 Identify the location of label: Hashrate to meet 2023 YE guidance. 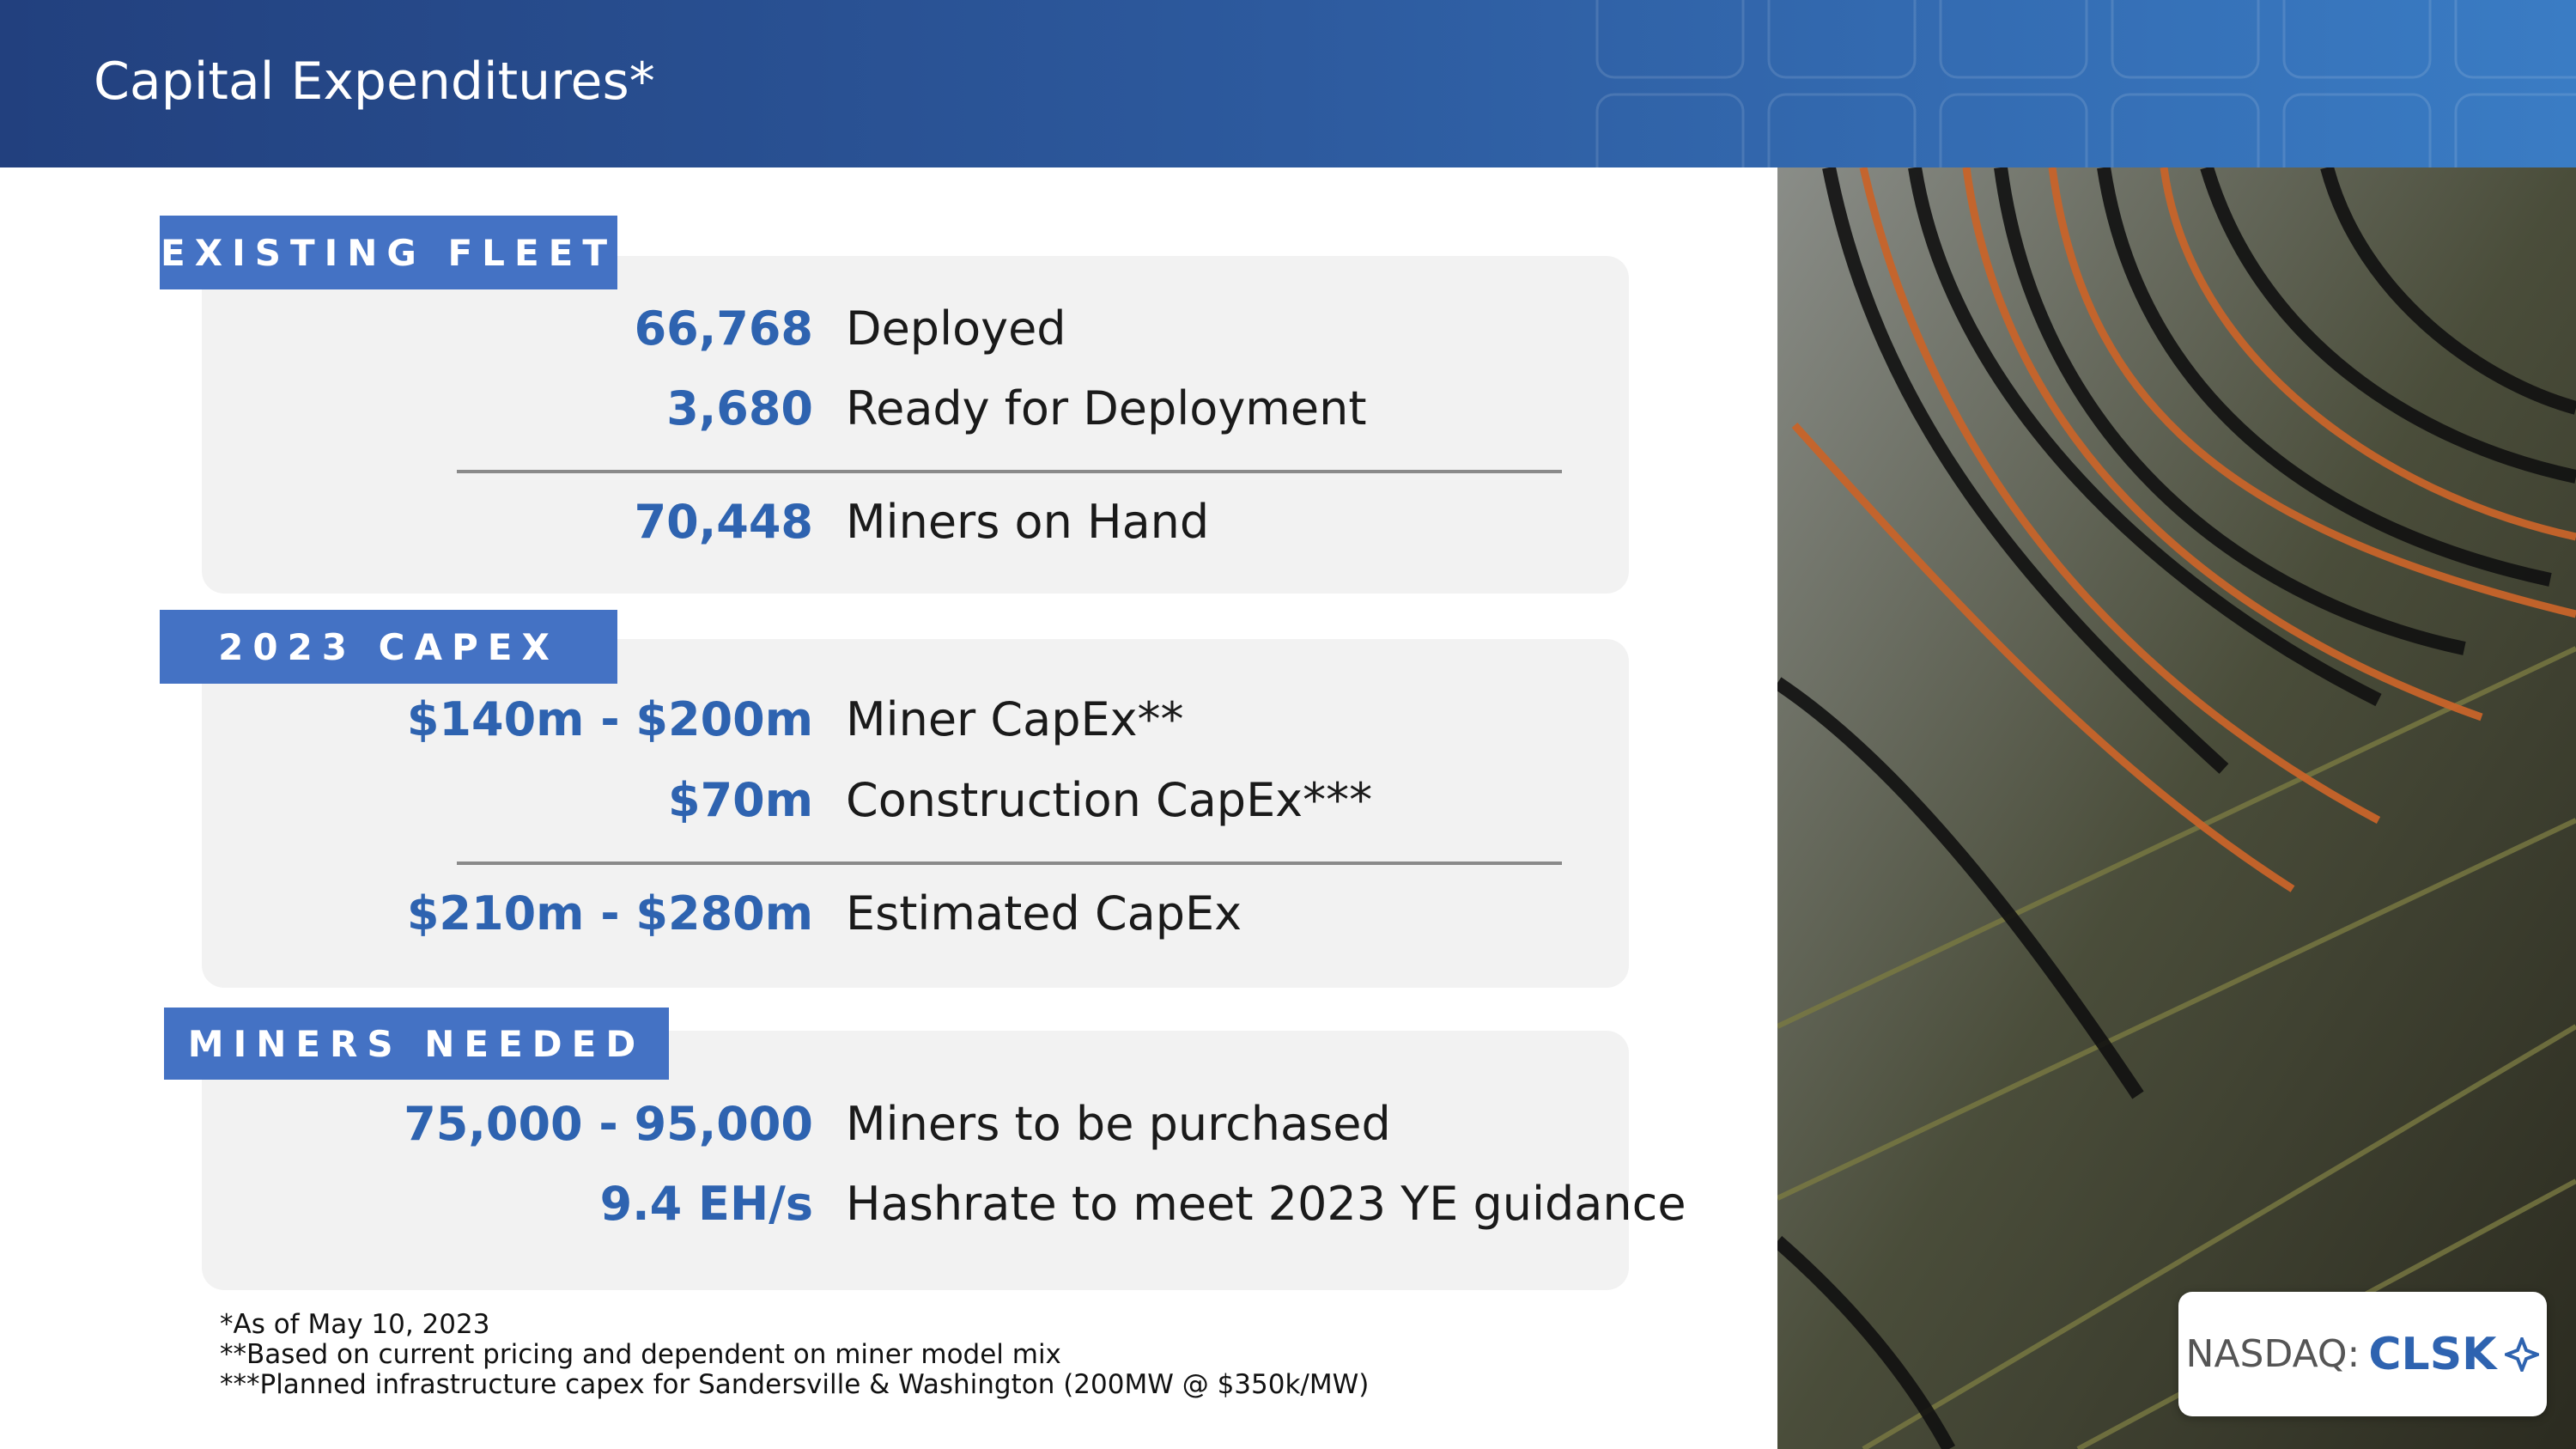
(1266, 1204).